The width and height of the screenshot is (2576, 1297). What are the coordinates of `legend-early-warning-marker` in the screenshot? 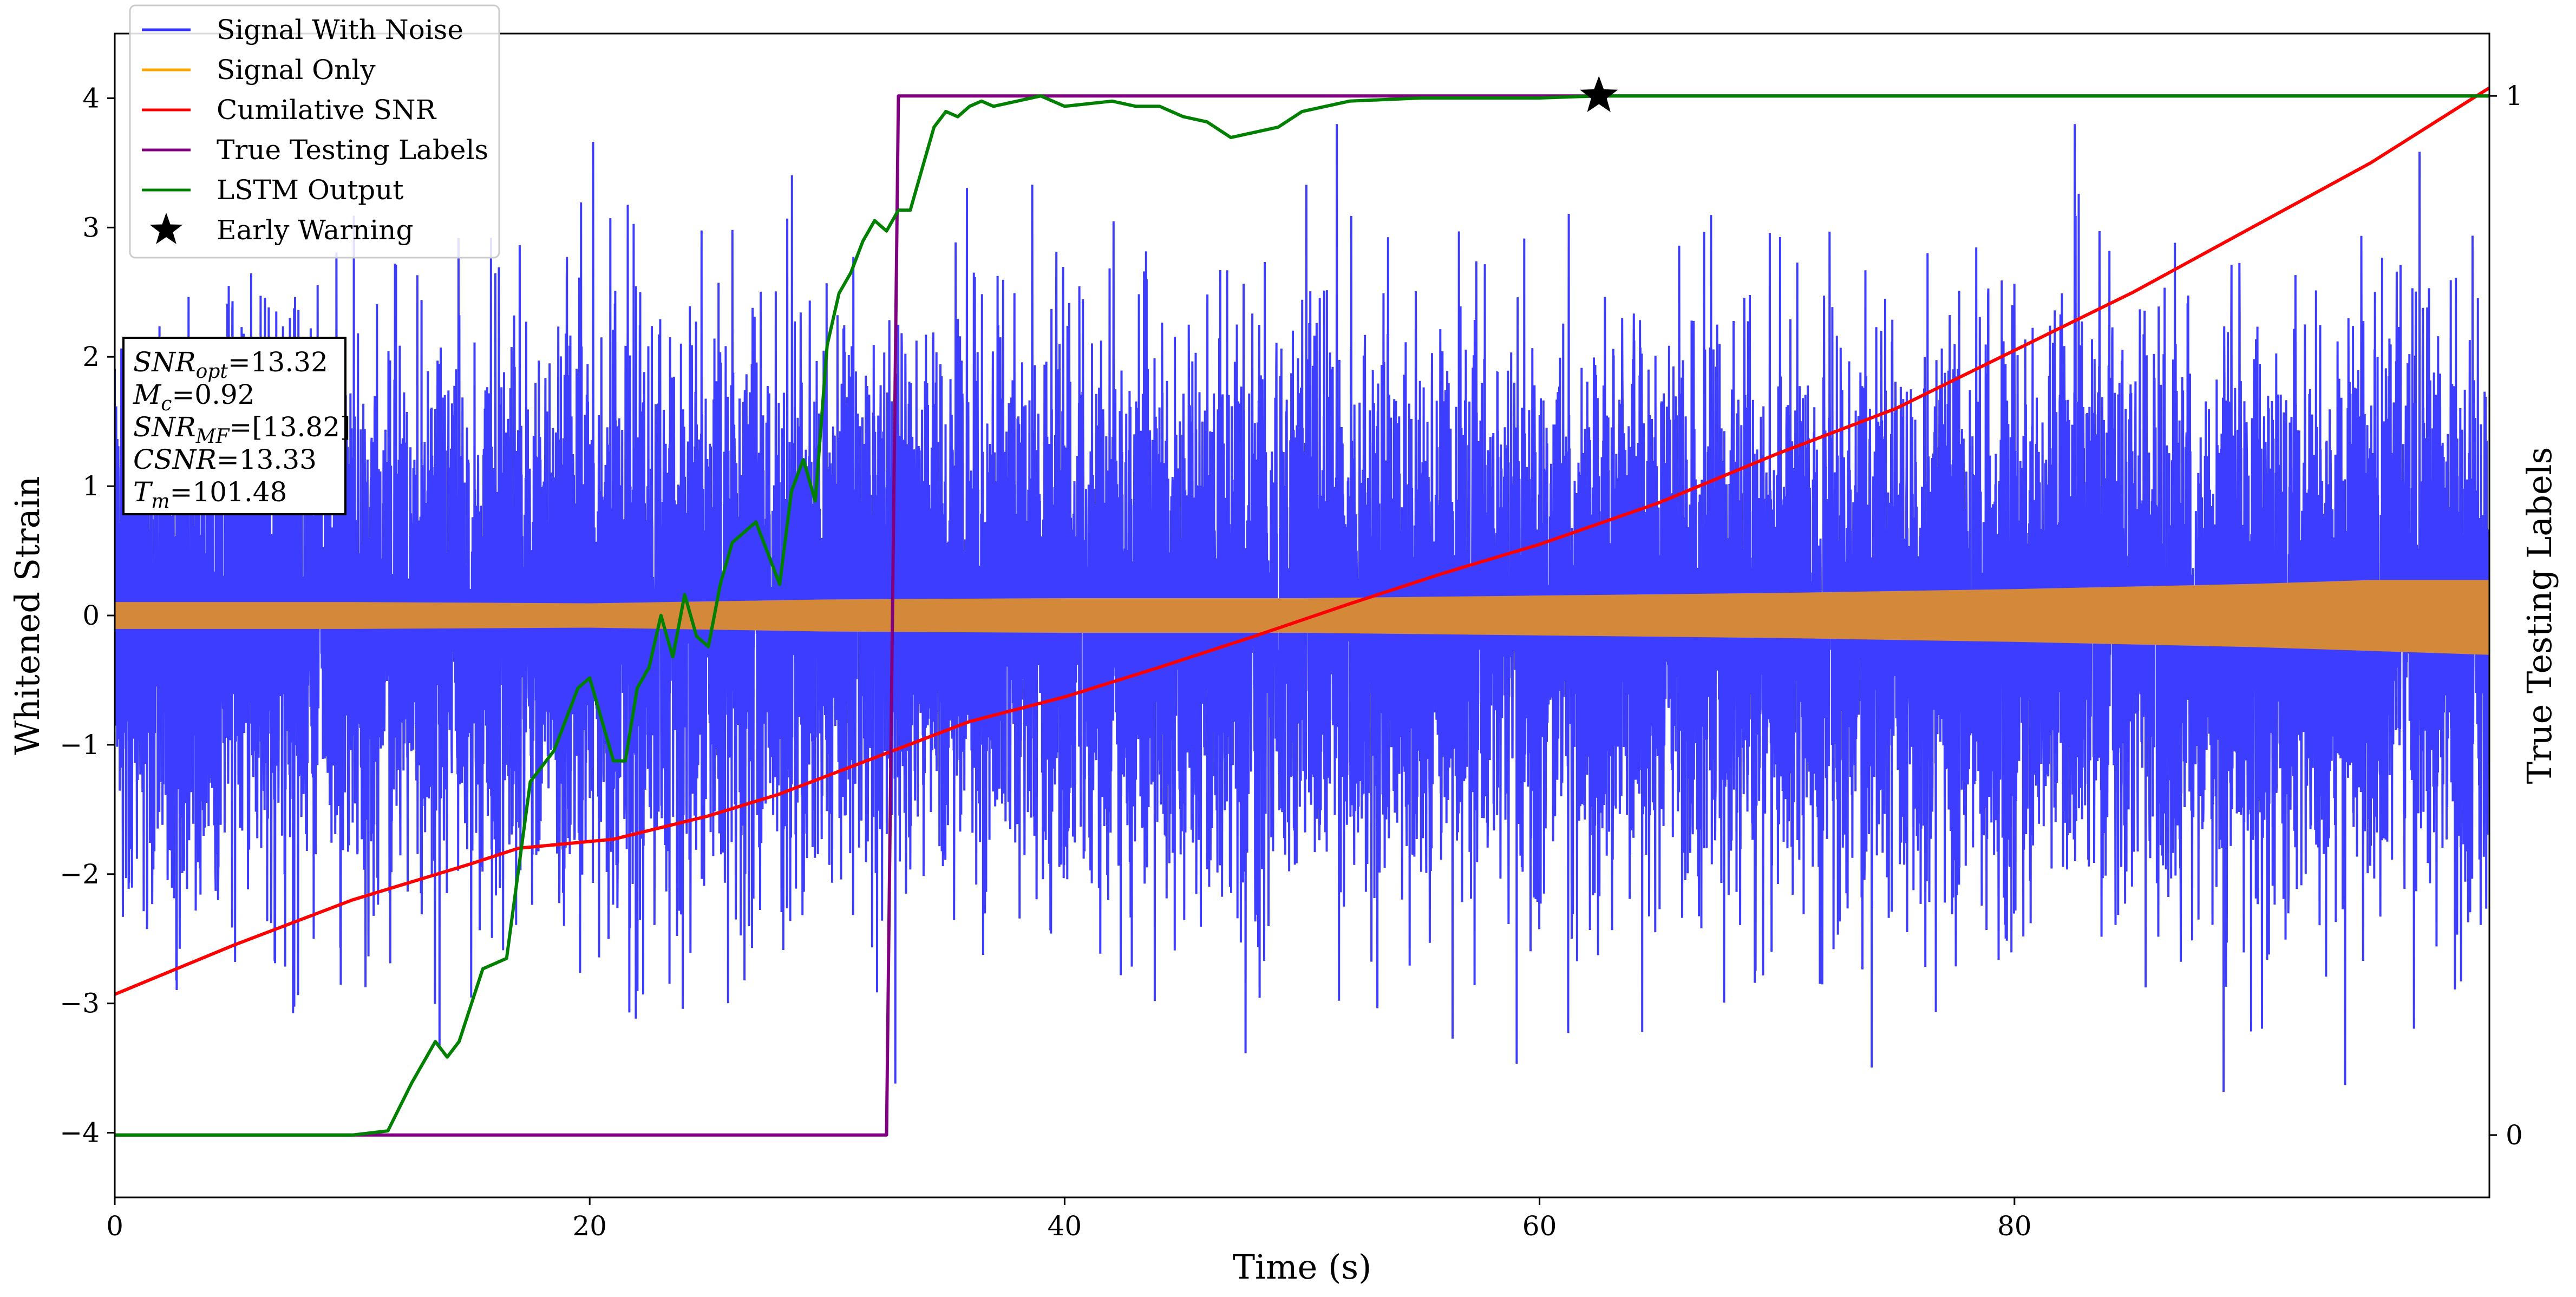 It's located at (166, 228).